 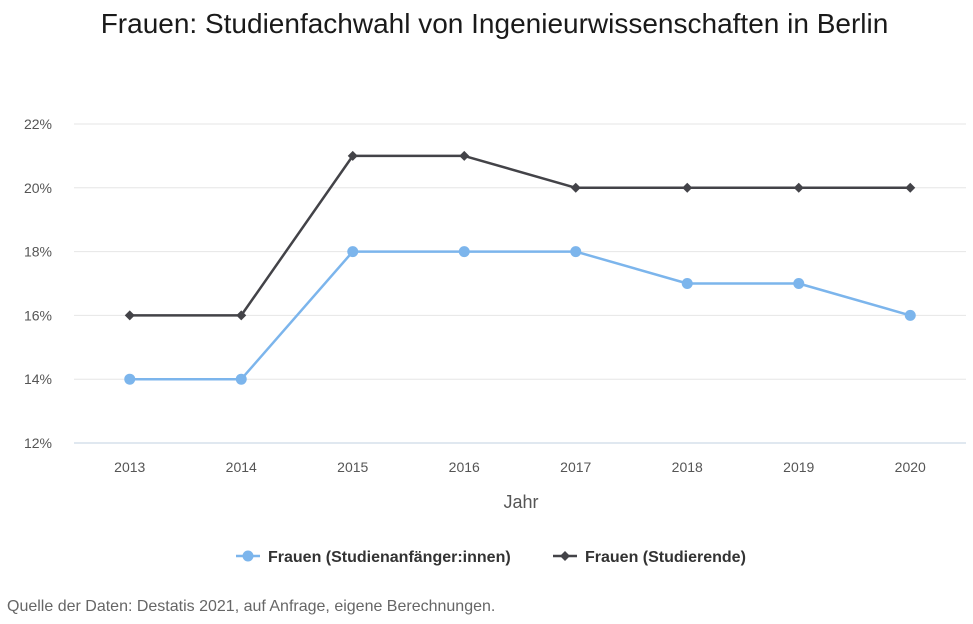 What do you see at coordinates (38, 315) in the screenshot?
I see `y-tick-label: 16%` at bounding box center [38, 315].